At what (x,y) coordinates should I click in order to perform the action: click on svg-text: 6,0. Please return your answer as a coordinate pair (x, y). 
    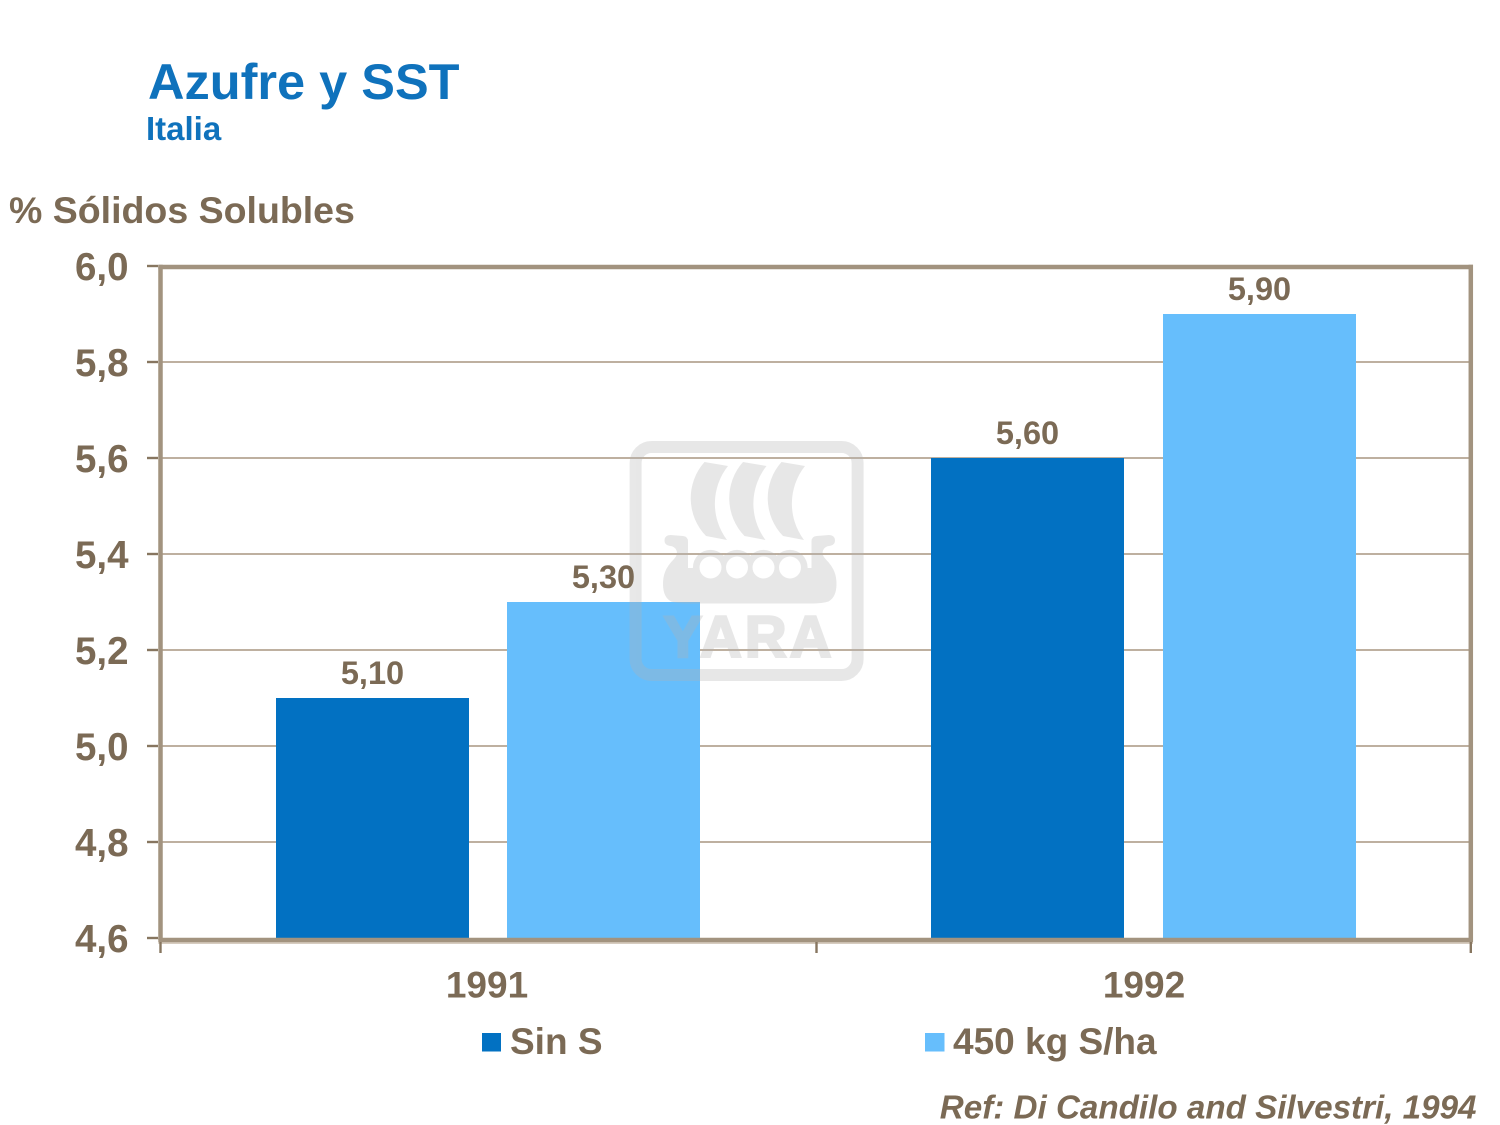
    Looking at the image, I should click on (102, 267).